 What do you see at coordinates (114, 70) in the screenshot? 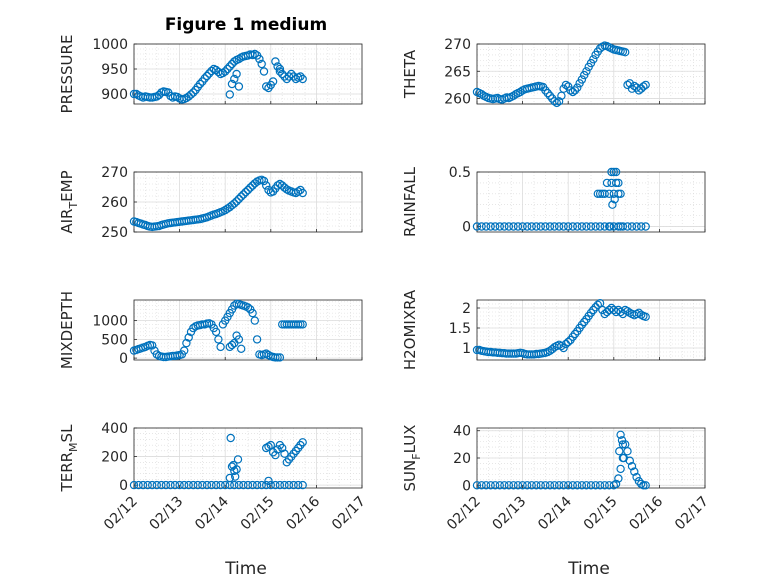
I see `y-tick-label: 950` at bounding box center [114, 70].